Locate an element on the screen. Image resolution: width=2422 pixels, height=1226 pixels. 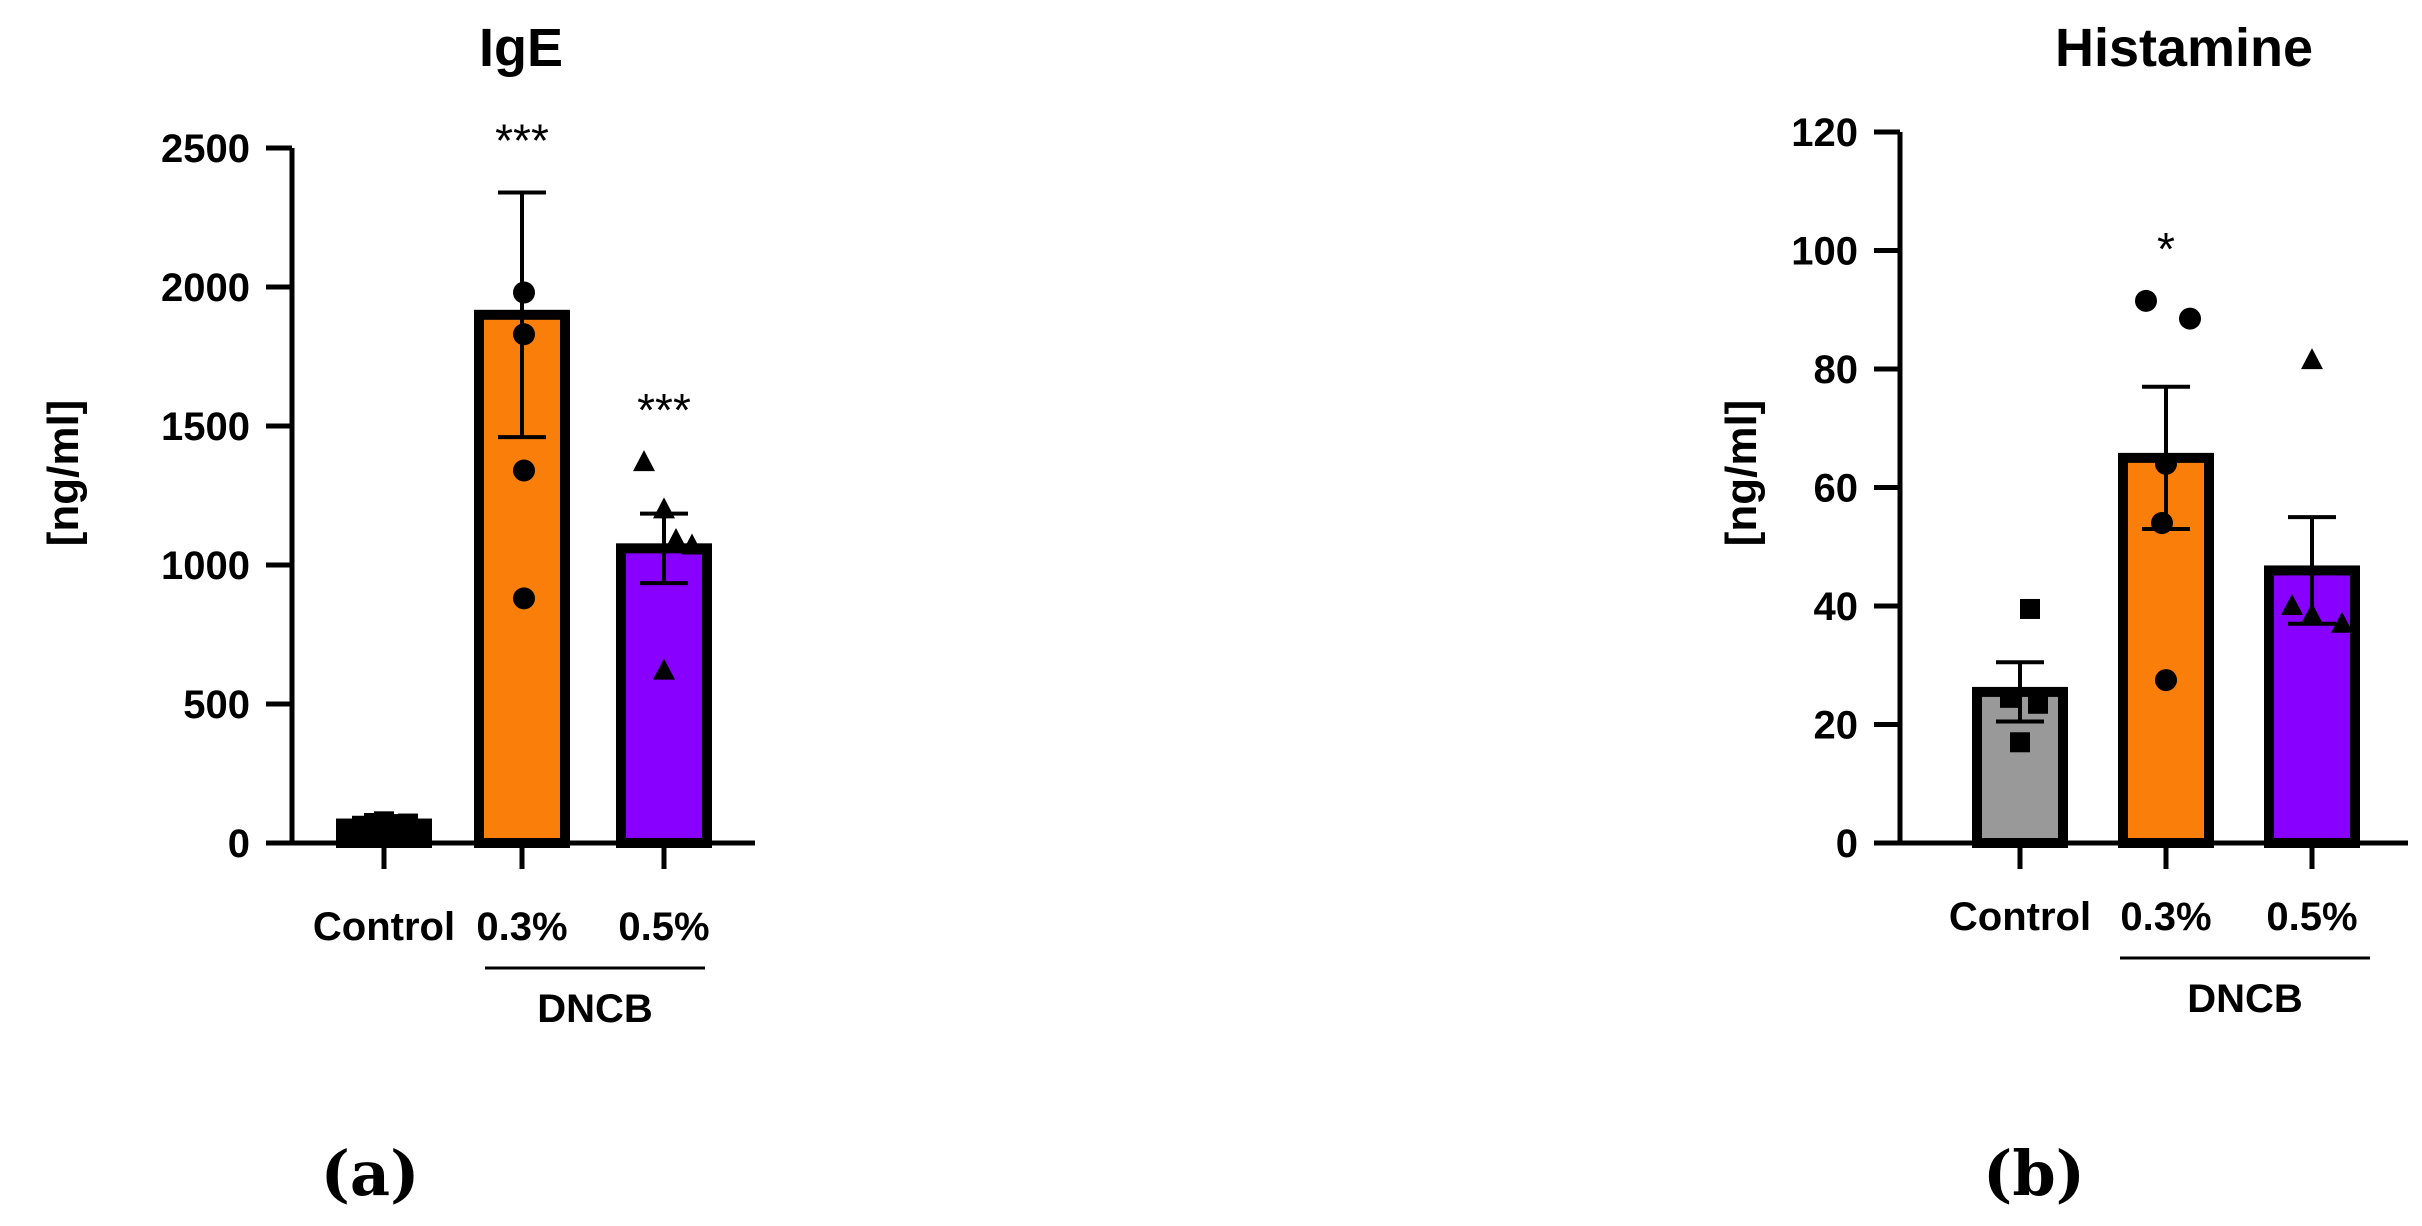
y-tick-label: 40 is located at coordinates (1836, 607).